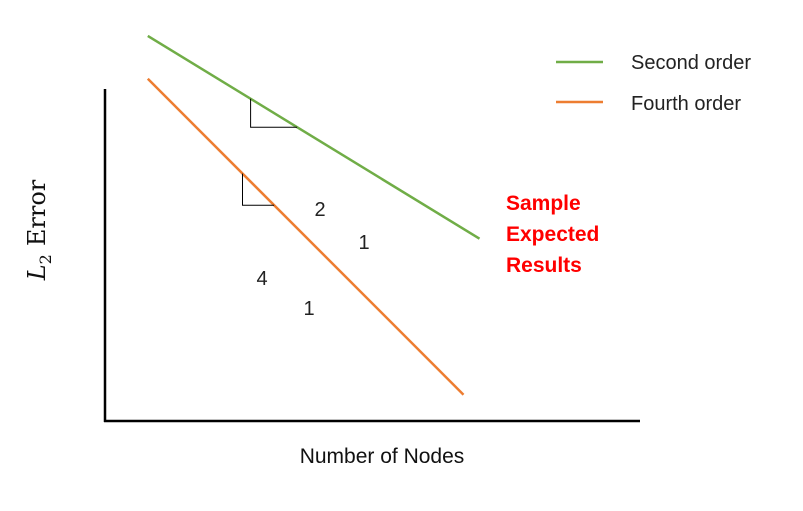  I want to click on slope-triangle-fourth-order, so click(258, 189).